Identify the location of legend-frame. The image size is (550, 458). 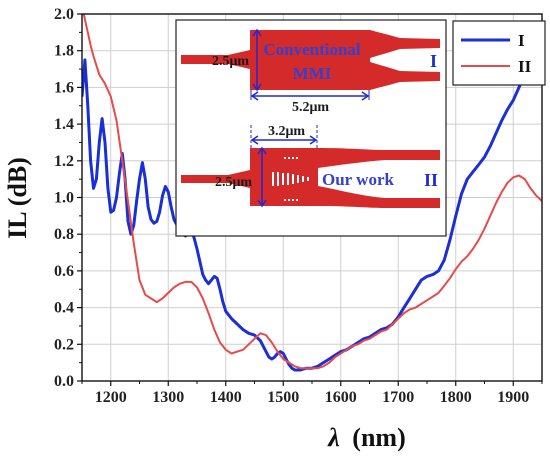
(499, 53).